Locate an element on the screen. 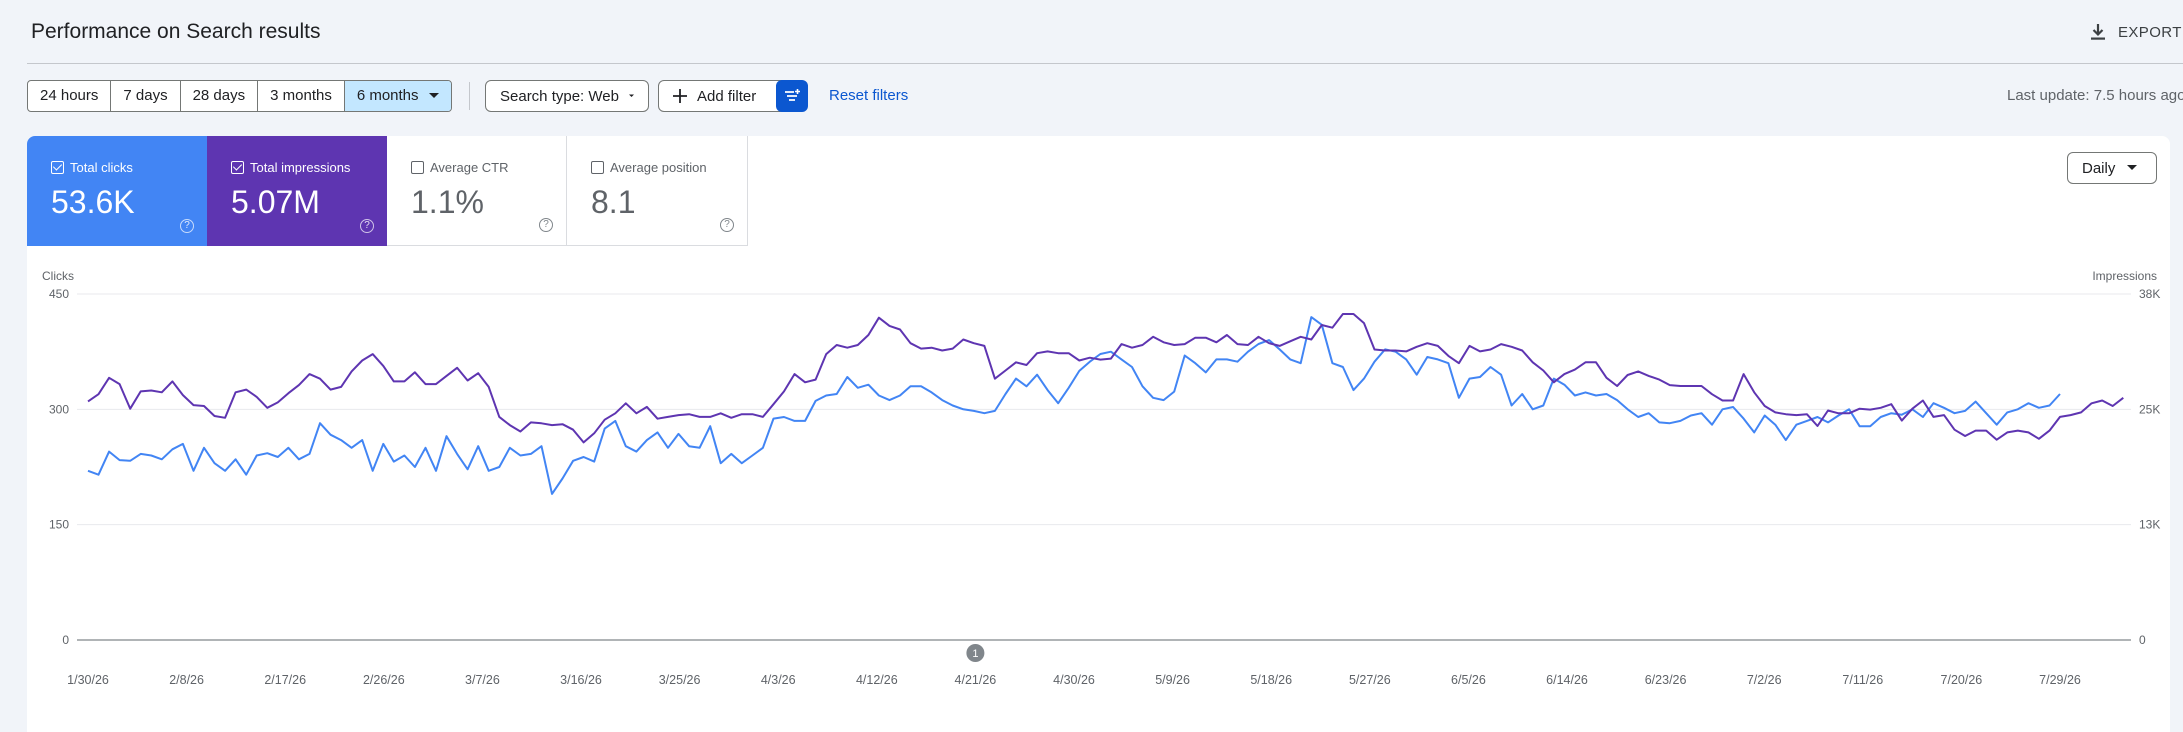 The height and width of the screenshot is (732, 2183). x-tick-label: 4/12/26 is located at coordinates (877, 680).